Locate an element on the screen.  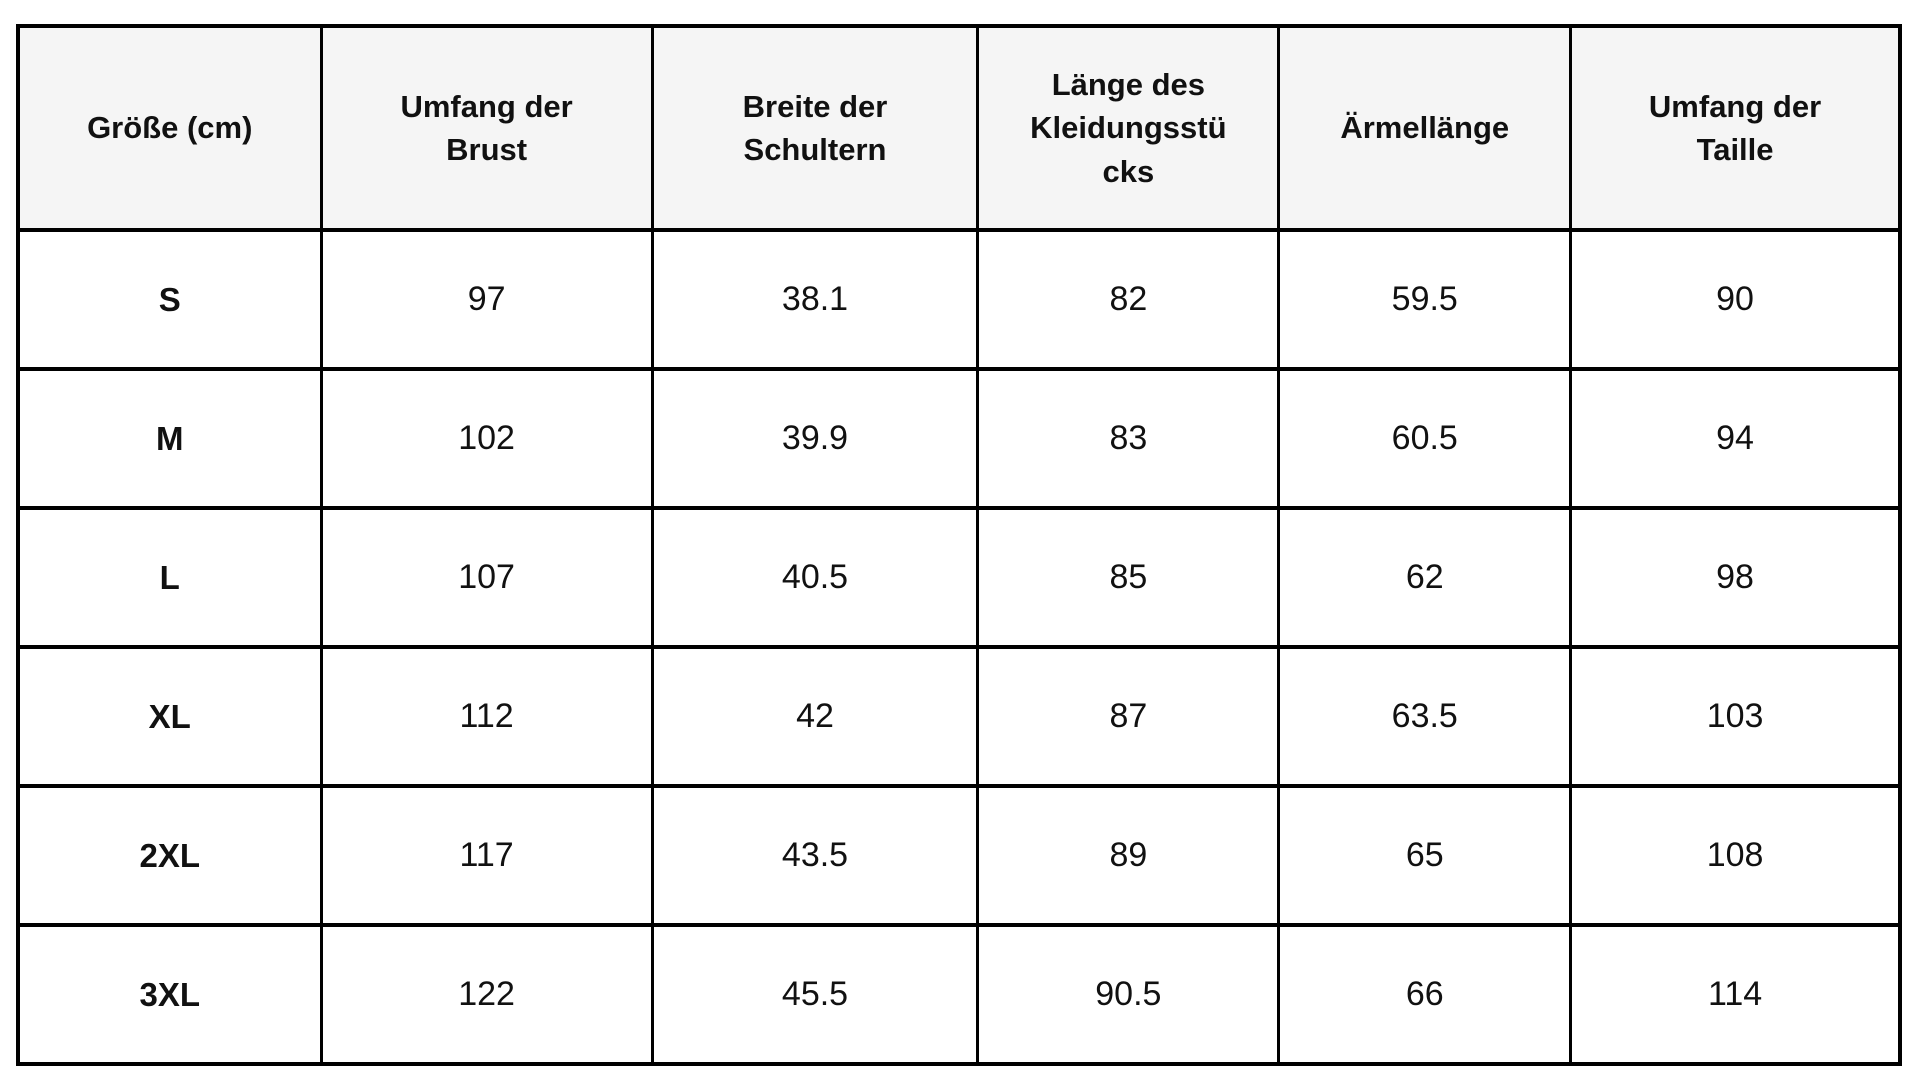
value-cell: 83 is located at coordinates (1128, 438).